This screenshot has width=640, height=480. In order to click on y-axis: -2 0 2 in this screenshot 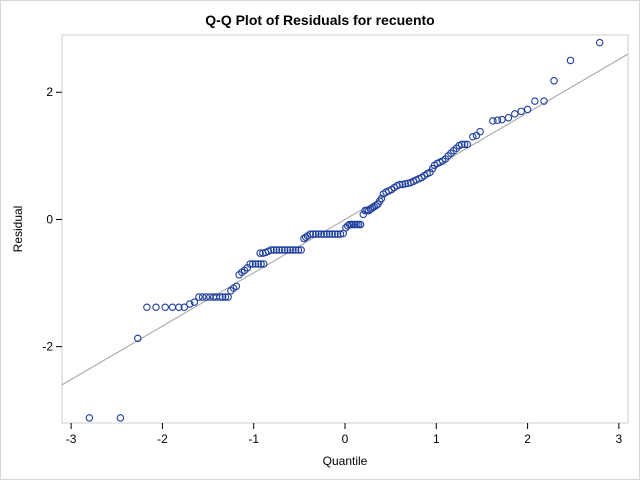, I will do `click(52, 219)`.